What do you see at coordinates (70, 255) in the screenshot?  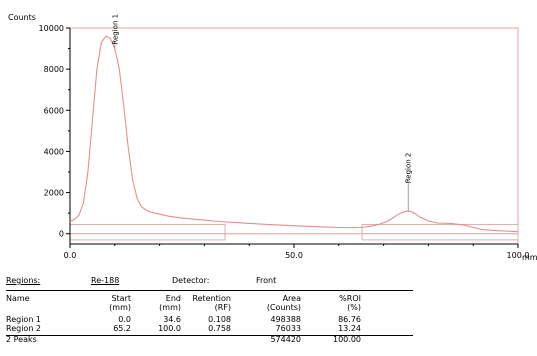 I see `x-tick-label: 0.0` at bounding box center [70, 255].